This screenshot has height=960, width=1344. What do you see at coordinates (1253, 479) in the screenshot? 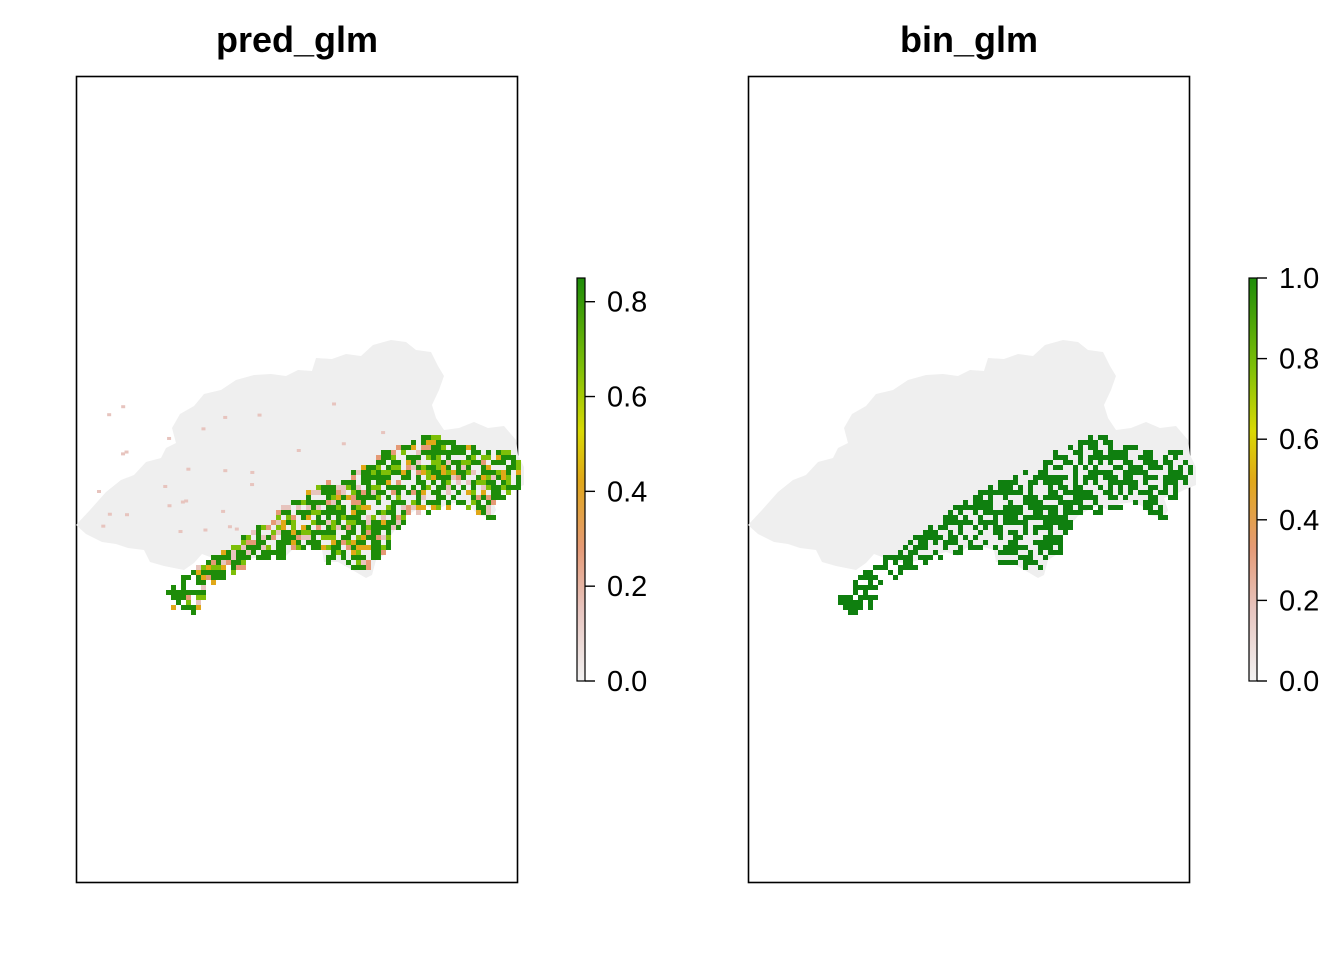
I see `legend-colorbar` at bounding box center [1253, 479].